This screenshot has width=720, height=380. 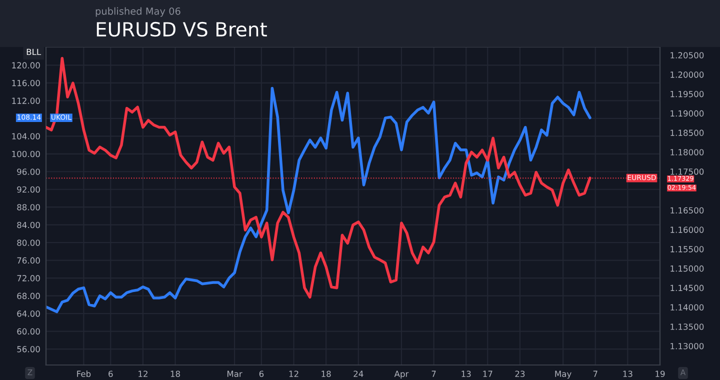 What do you see at coordinates (687, 210) in the screenshot?
I see `y2-tick-label: 1.16500` at bounding box center [687, 210].